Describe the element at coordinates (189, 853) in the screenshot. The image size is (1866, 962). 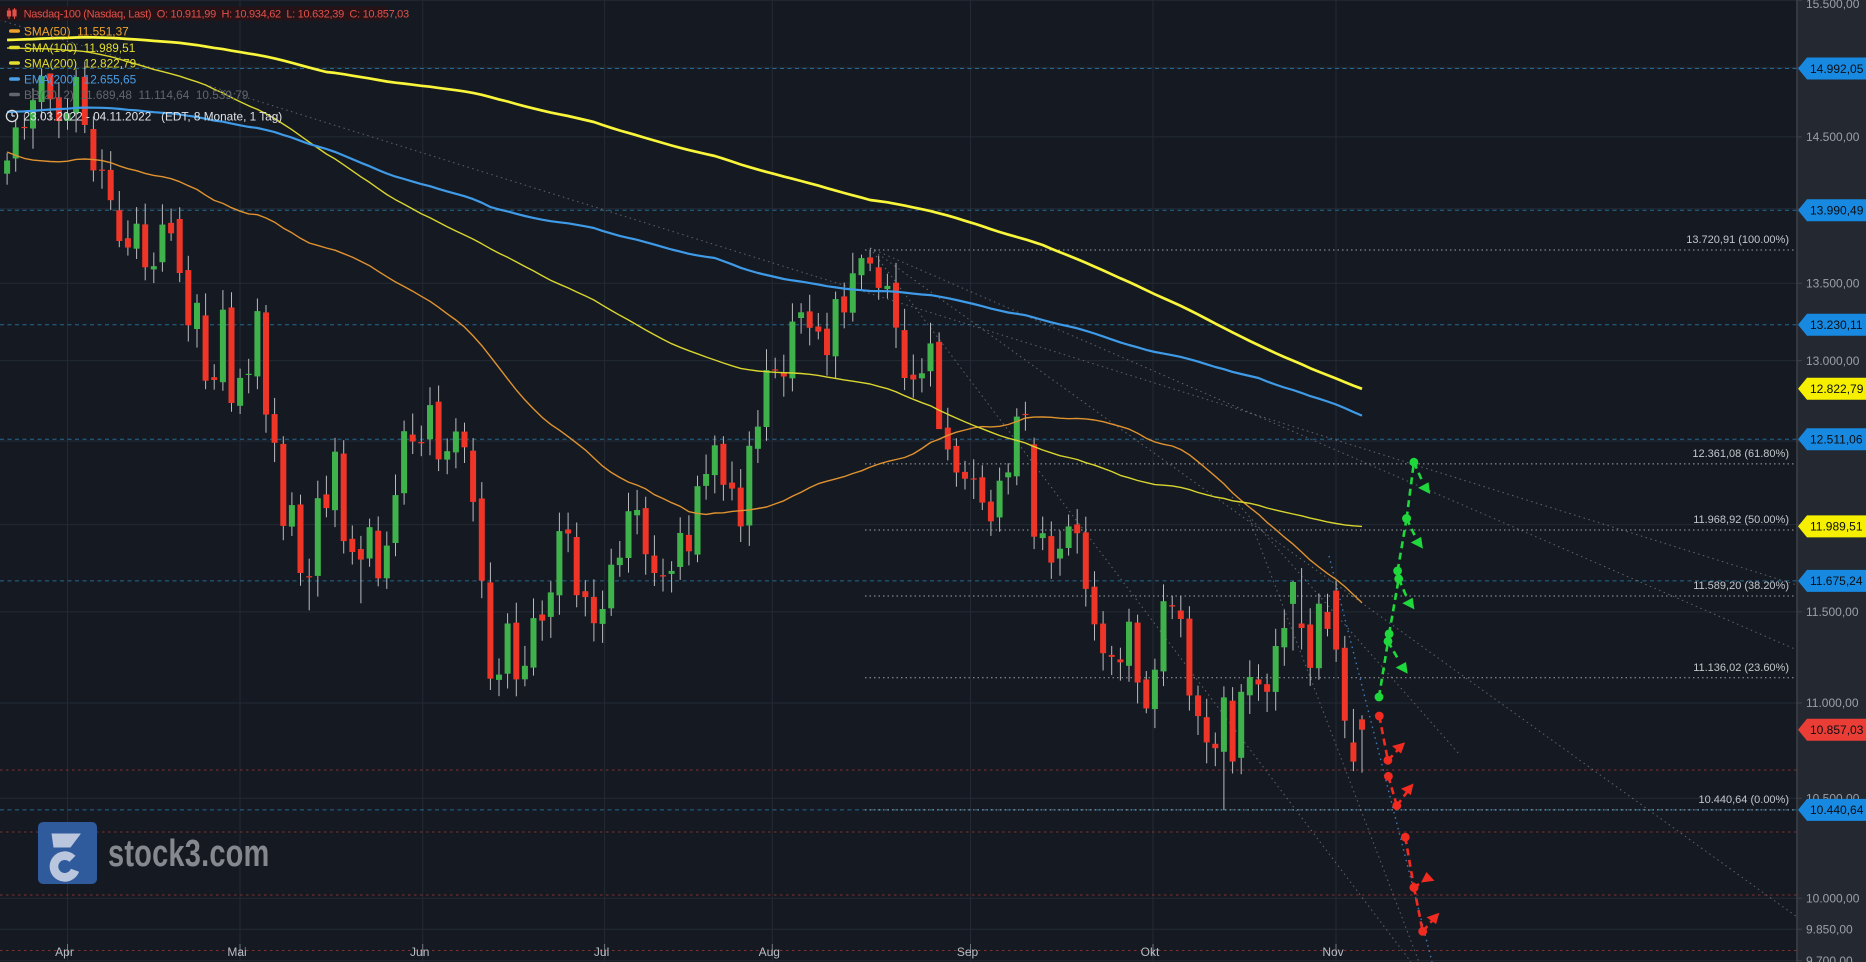
I see `svg-text: stock3.com` at that location.